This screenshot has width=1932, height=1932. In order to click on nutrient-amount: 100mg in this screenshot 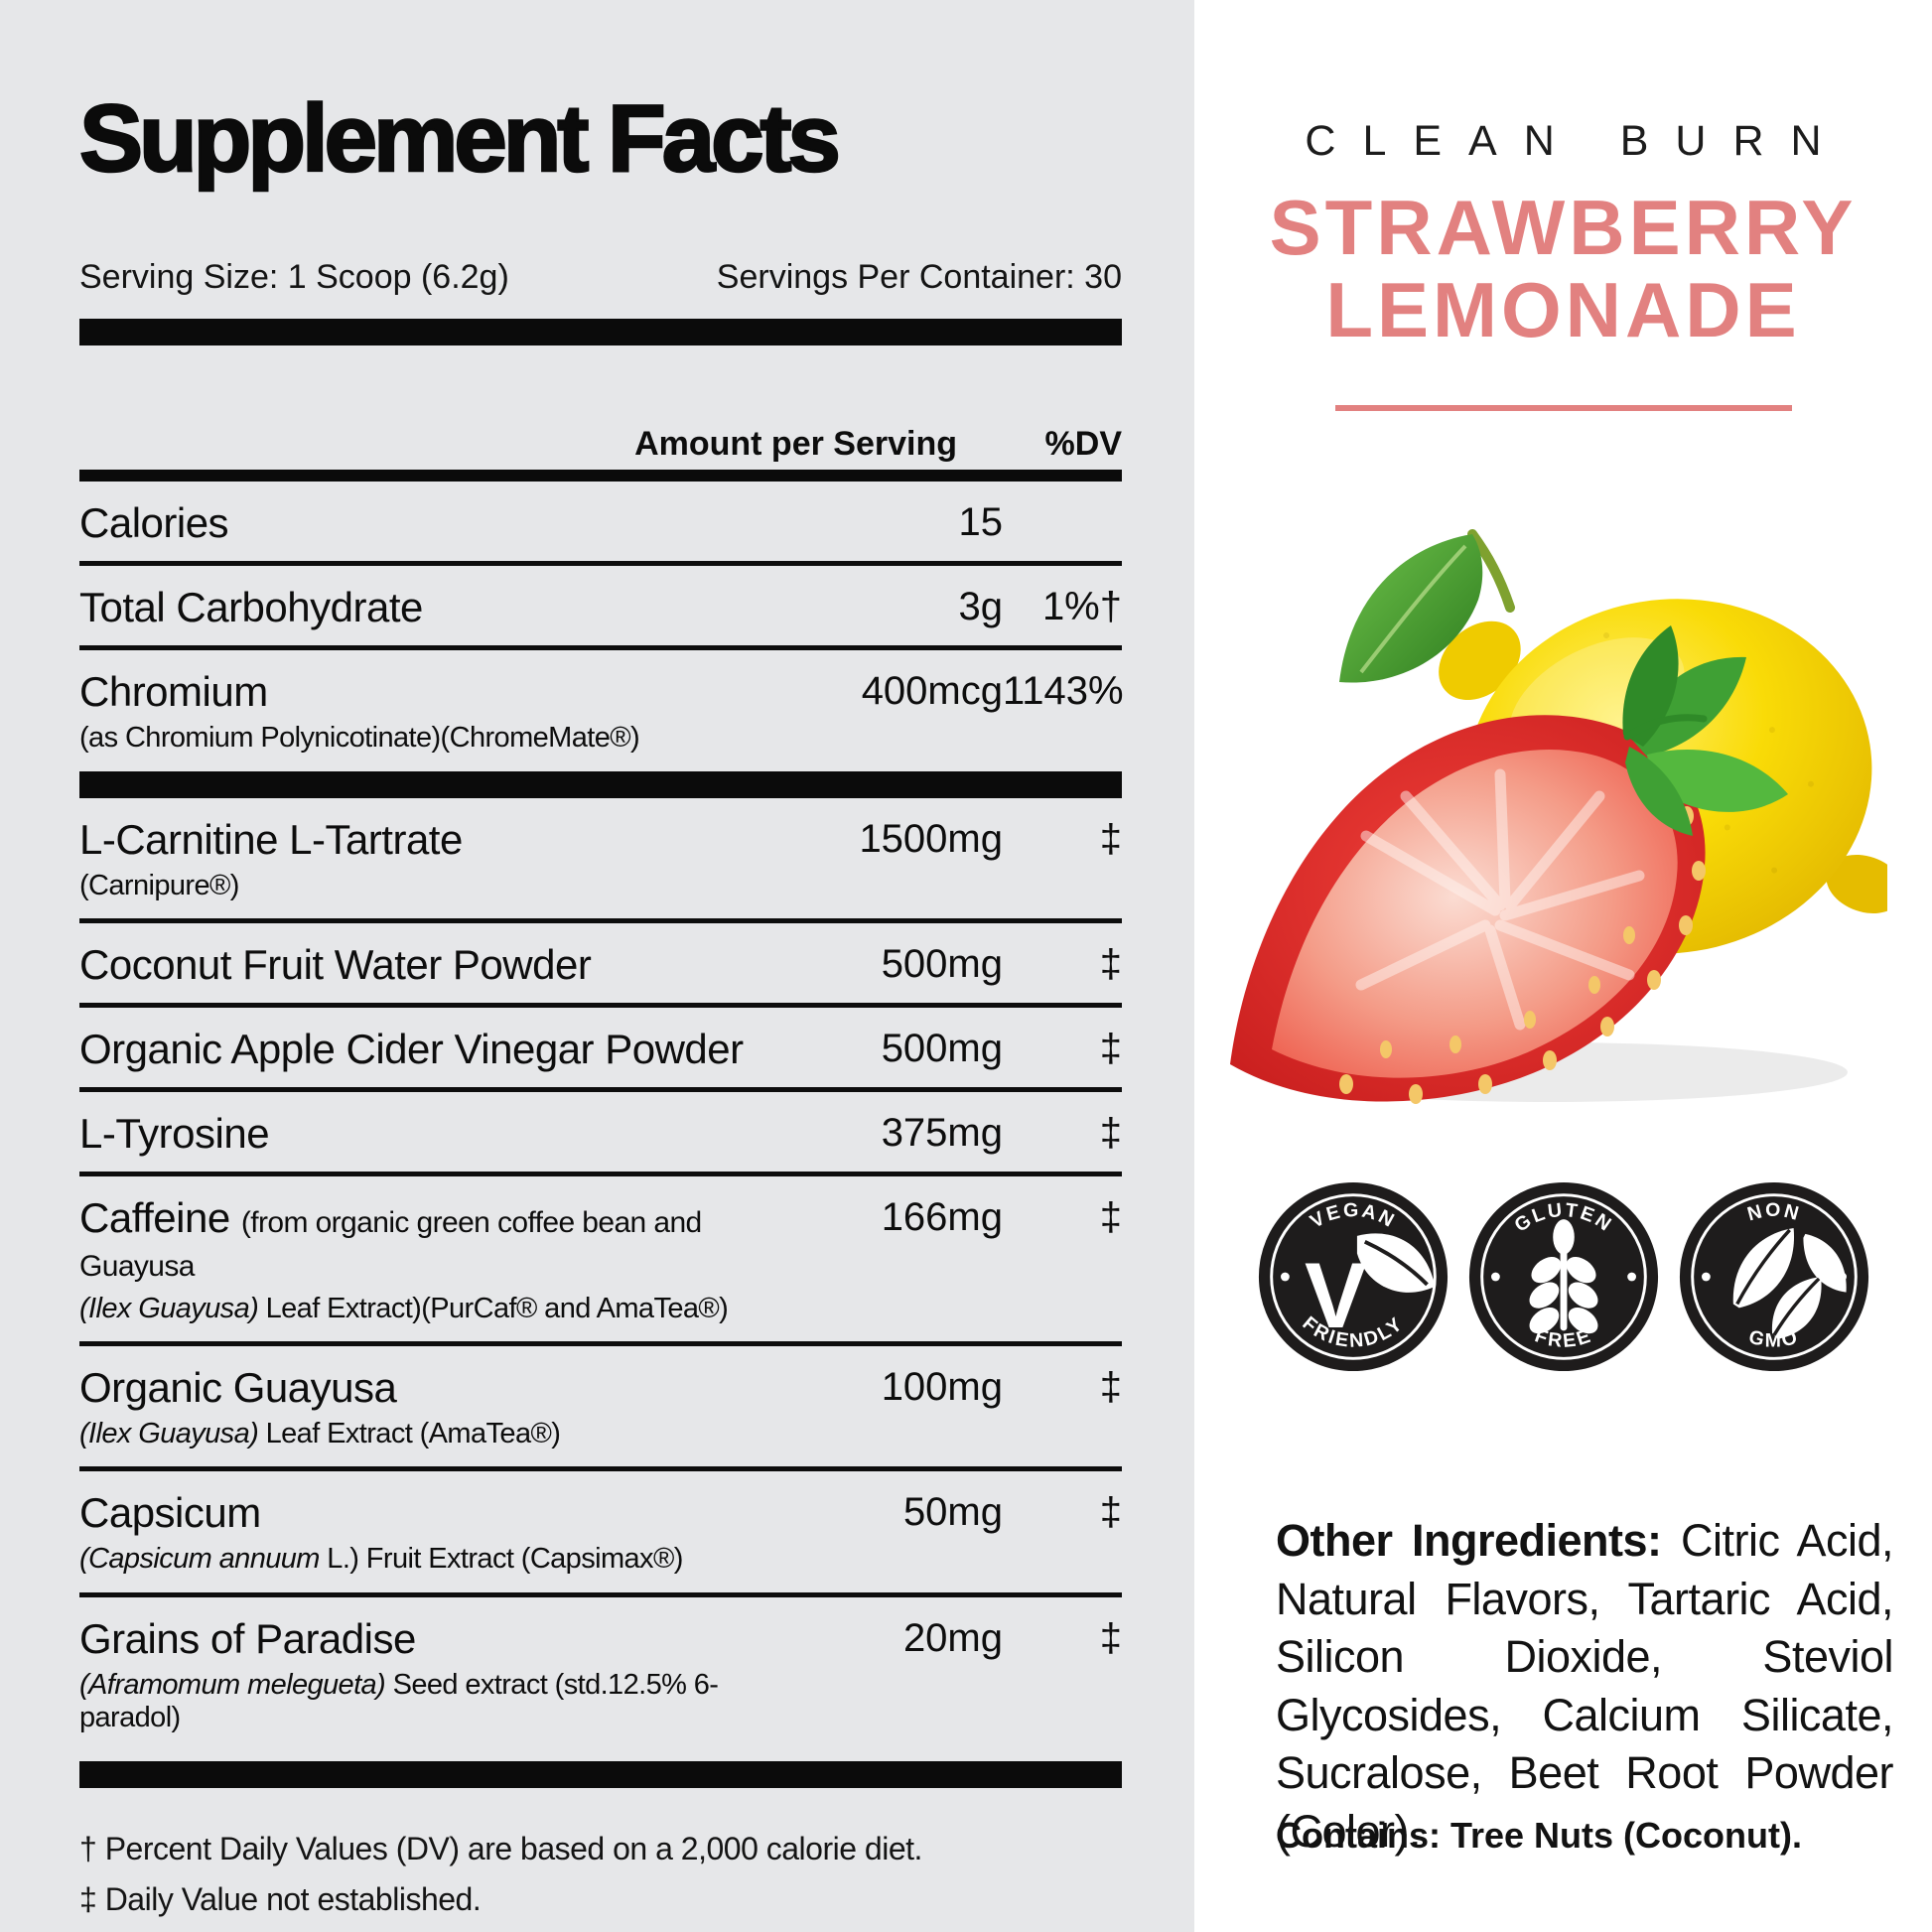, I will do `click(942, 1387)`.